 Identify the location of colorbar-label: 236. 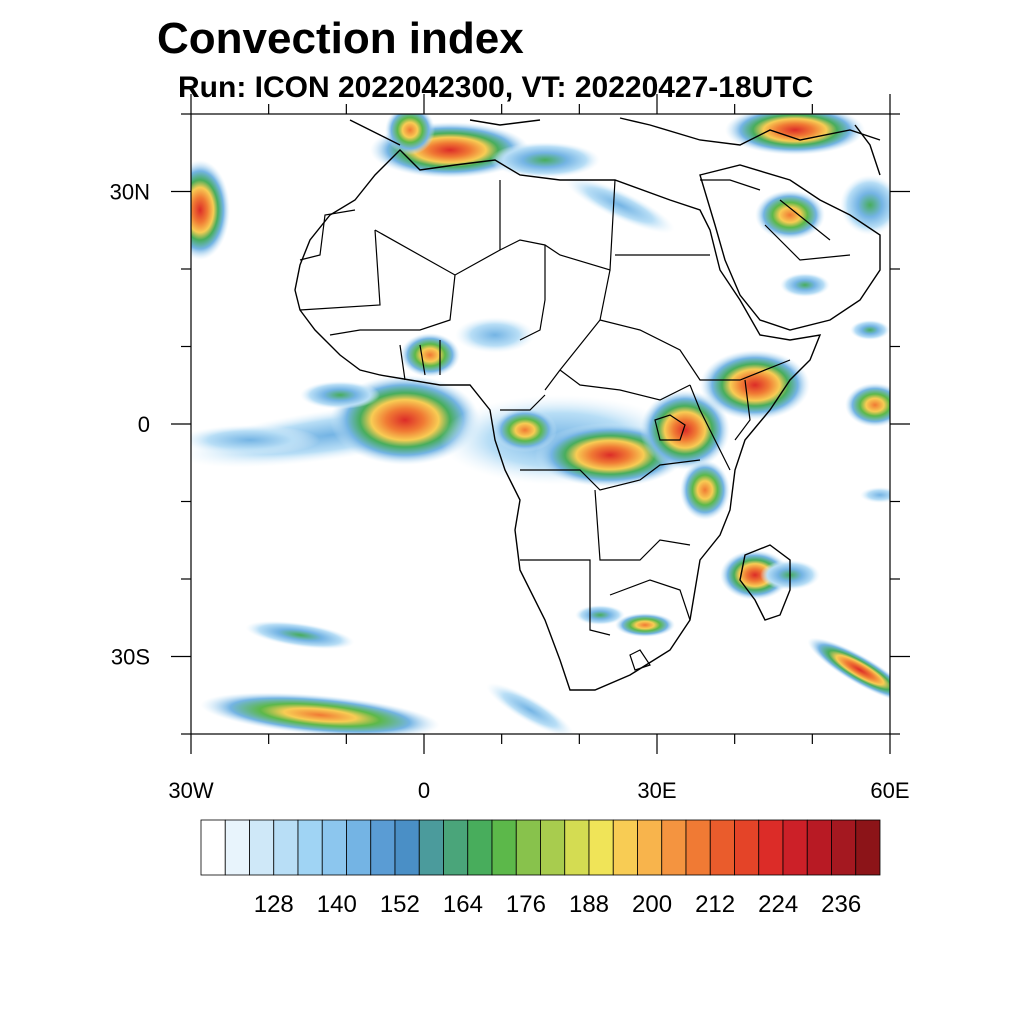
(841, 904).